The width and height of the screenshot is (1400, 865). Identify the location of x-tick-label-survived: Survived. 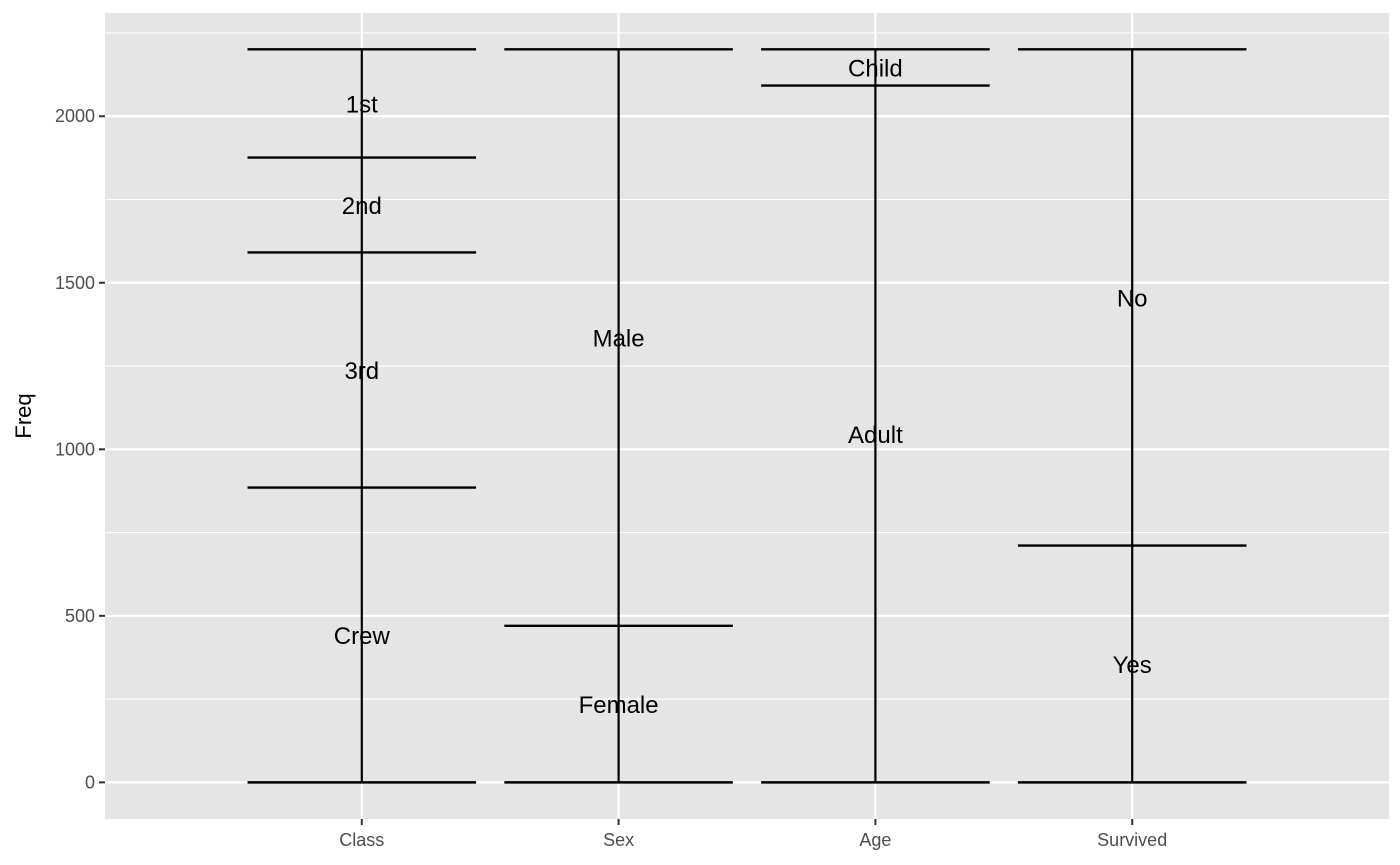
(1132, 840).